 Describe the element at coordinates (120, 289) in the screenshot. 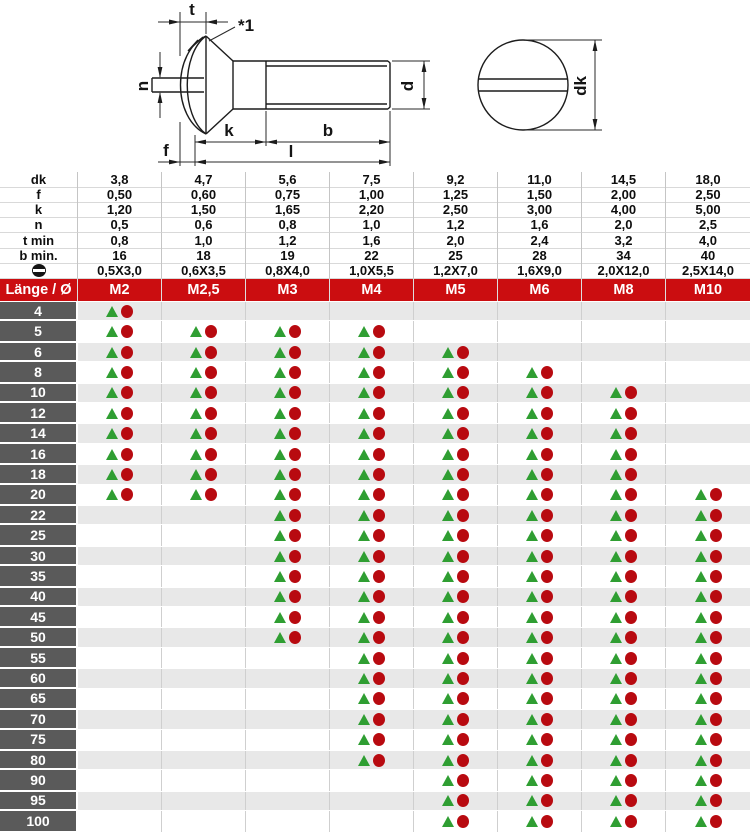

I see `size-header-cell: M2` at that location.